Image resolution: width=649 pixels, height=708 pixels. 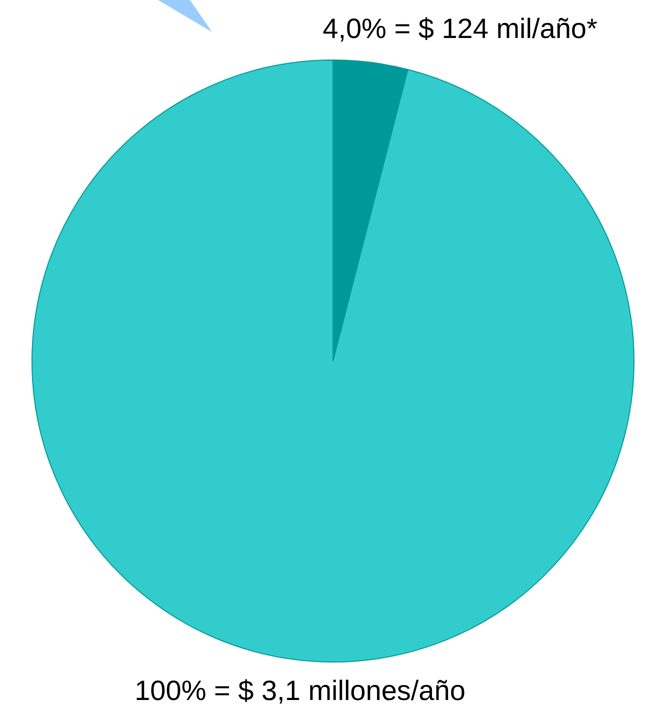 I want to click on text: 100% = $ 3,1 millones/año, so click(x=300, y=690).